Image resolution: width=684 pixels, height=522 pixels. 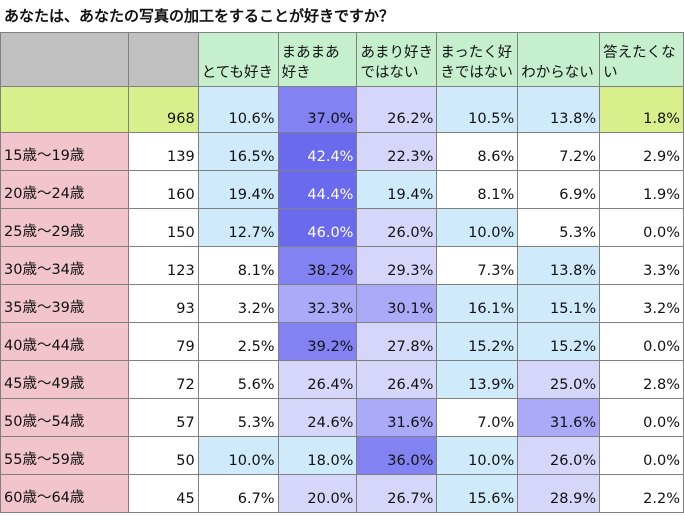 What do you see at coordinates (163, 189) in the screenshot?
I see `respondent-count: 160` at bounding box center [163, 189].